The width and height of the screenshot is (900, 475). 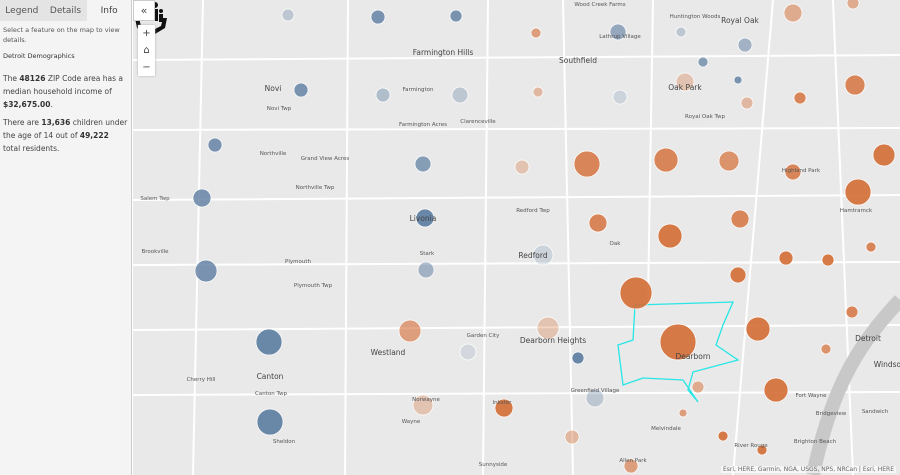 What do you see at coordinates (815, 442) in the screenshot?
I see `place-label: Brighton Beach` at bounding box center [815, 442].